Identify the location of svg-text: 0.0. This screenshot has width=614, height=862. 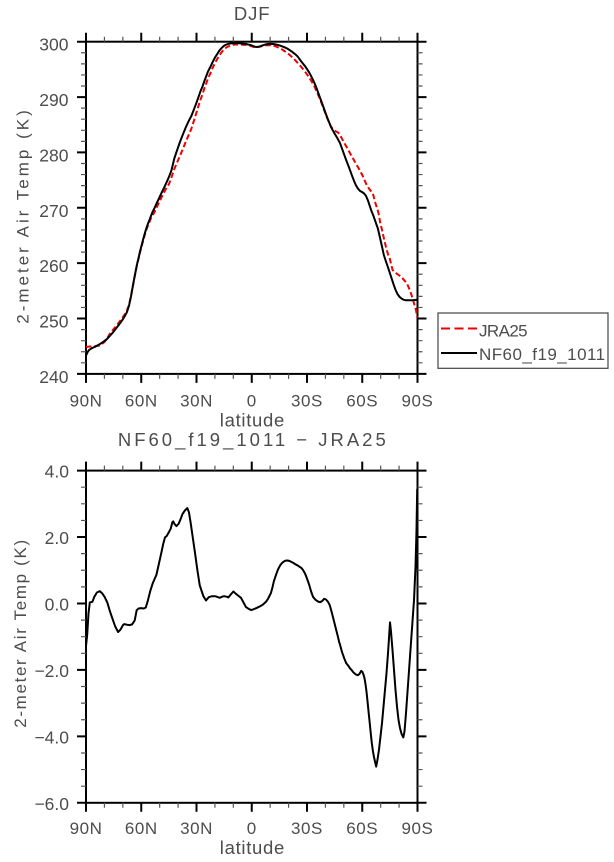
(57, 604).